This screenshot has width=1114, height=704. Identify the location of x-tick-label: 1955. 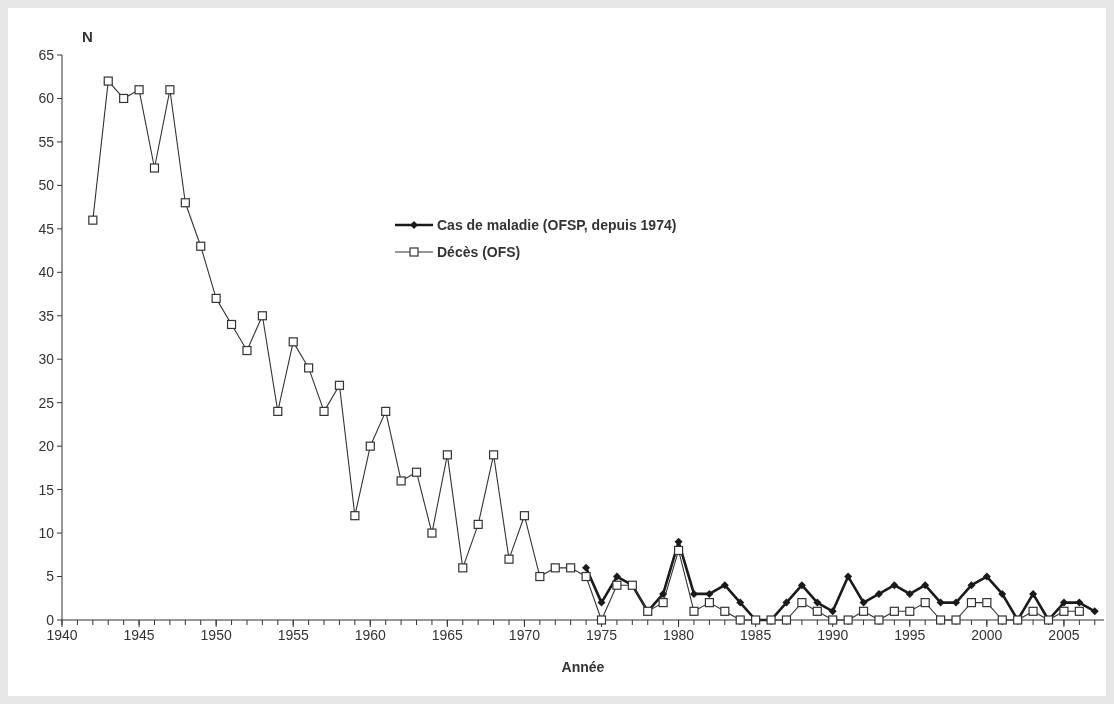
(293, 635).